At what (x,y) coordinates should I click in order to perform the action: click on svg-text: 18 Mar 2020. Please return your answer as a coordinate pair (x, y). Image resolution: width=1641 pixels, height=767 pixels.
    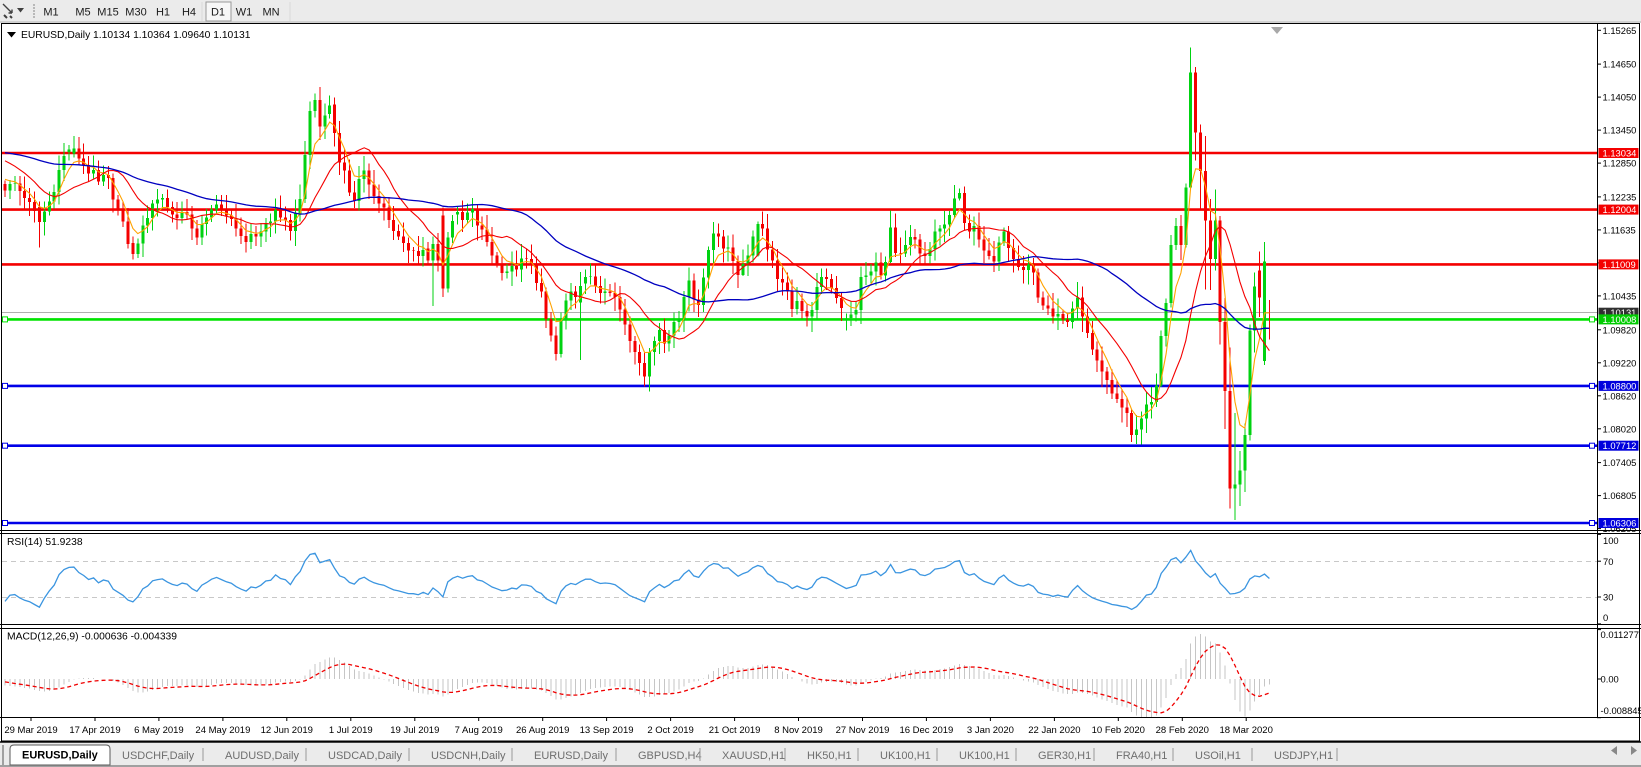
    Looking at the image, I should click on (1246, 730).